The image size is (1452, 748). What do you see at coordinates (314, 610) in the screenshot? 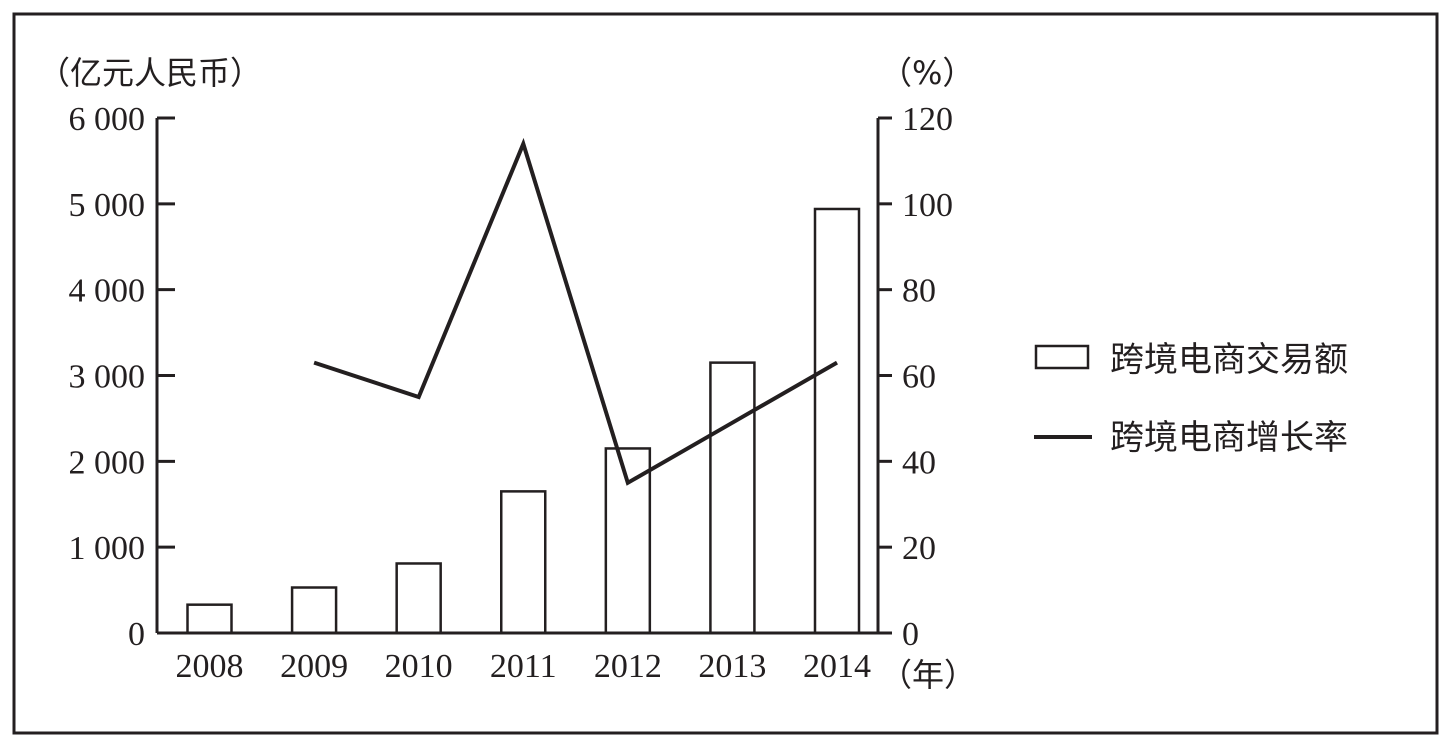
I see `bar-2009` at bounding box center [314, 610].